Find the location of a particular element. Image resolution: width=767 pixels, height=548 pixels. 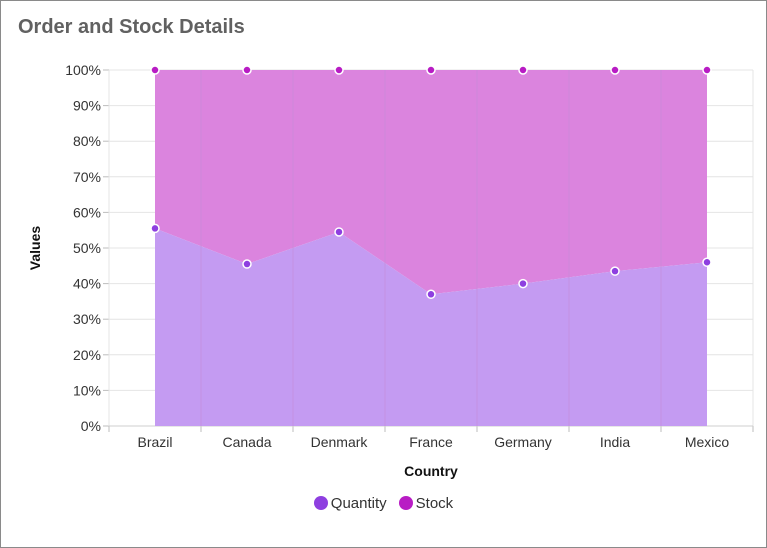

y-tick-label: 50% is located at coordinates (87, 248).